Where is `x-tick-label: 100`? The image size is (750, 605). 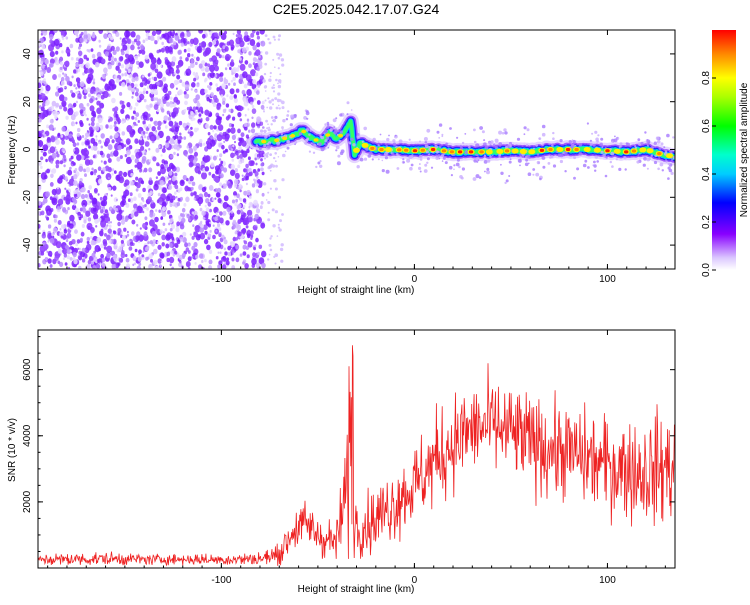 x-tick-label: 100 is located at coordinates (607, 279).